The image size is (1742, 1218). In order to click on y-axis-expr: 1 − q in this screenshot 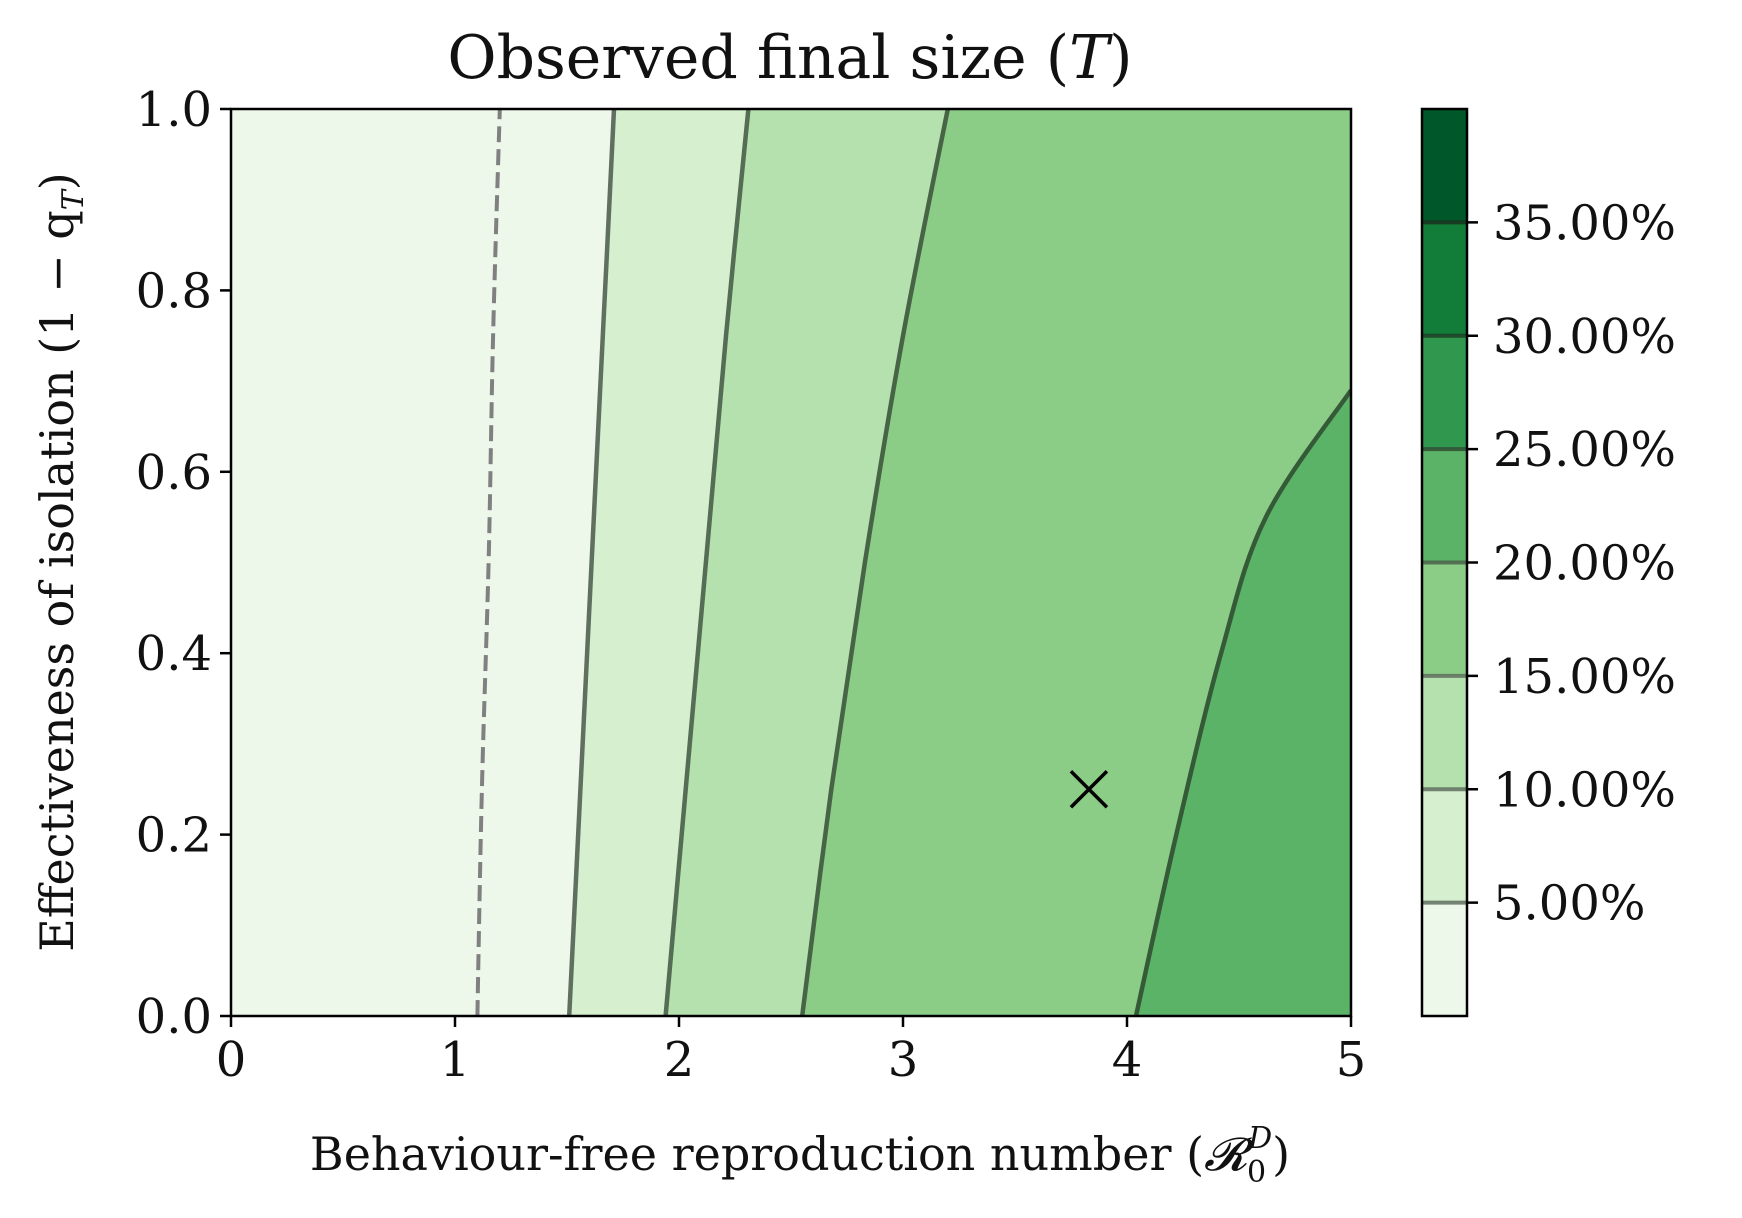, I will do `click(57, 273)`.